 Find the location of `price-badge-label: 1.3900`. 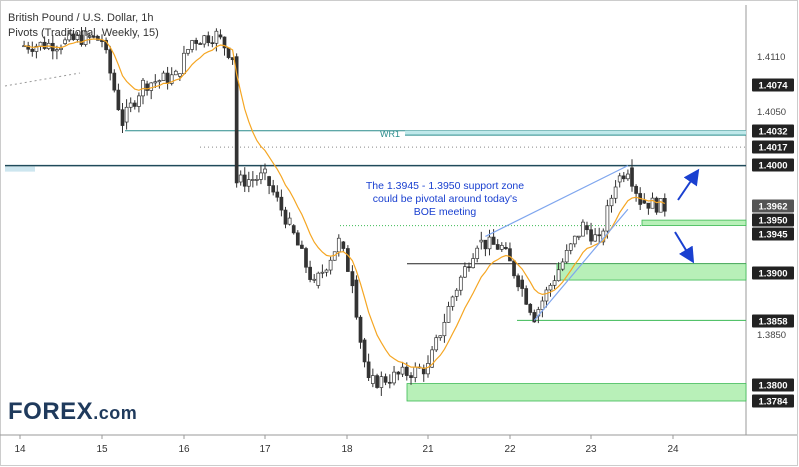

price-badge-label: 1.3900 is located at coordinates (772, 274).